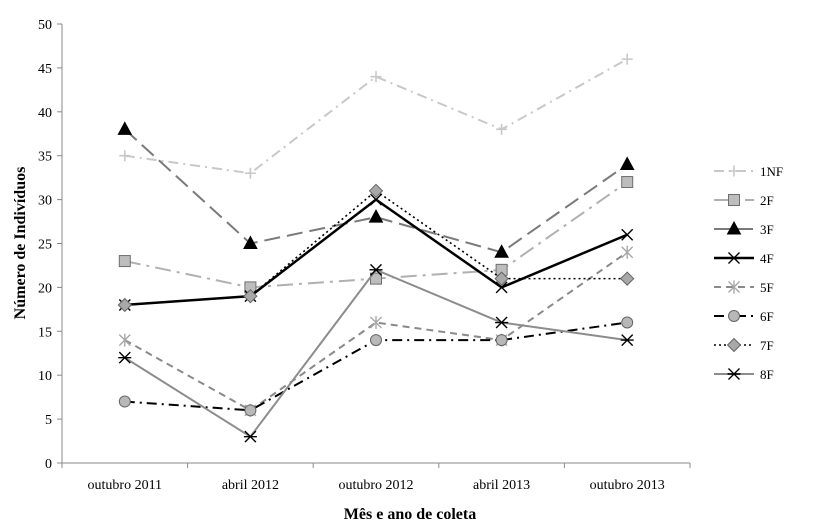  Describe the element at coordinates (744, 316) in the screenshot. I see `legend-item-6F: 6F` at that location.